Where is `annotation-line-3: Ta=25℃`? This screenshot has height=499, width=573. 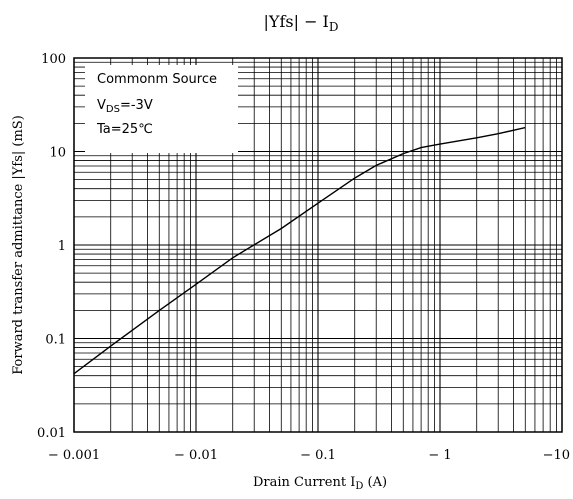 annotation-line-3: Ta=25℃ is located at coordinates (124, 129).